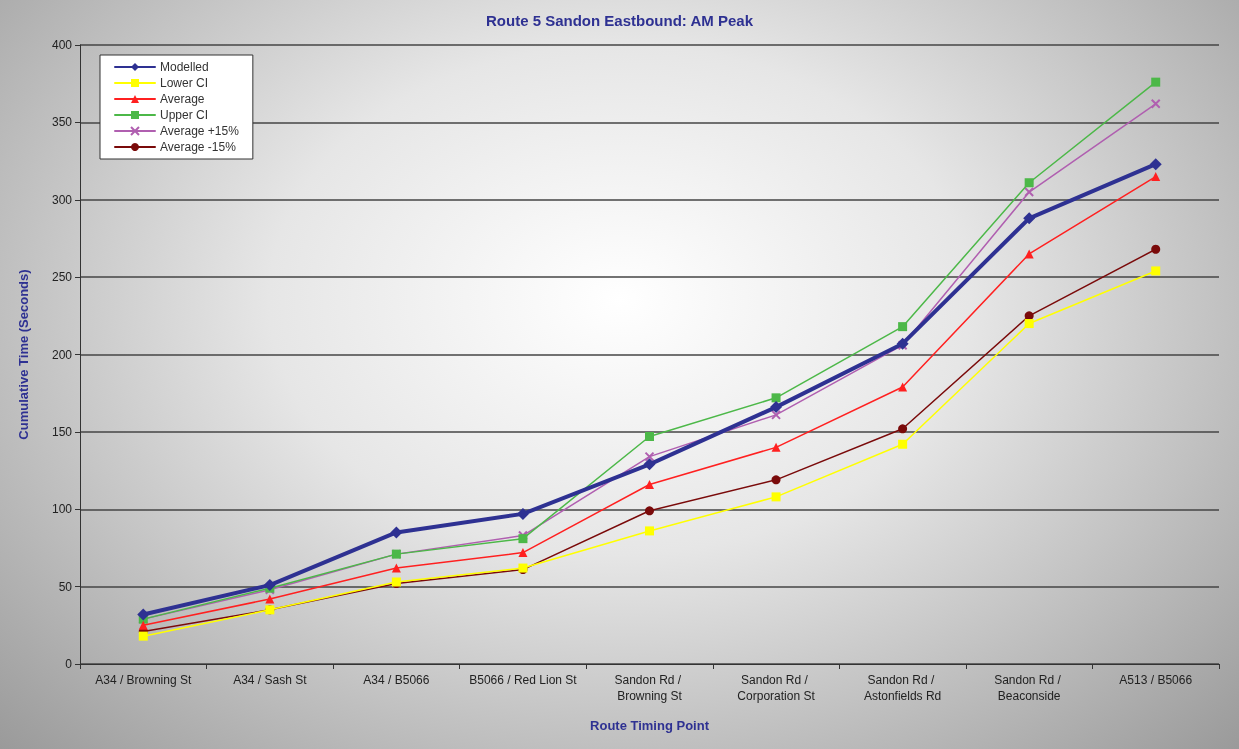  Describe the element at coordinates (198, 147) in the screenshot. I see `legend-label: Average -15%` at that location.